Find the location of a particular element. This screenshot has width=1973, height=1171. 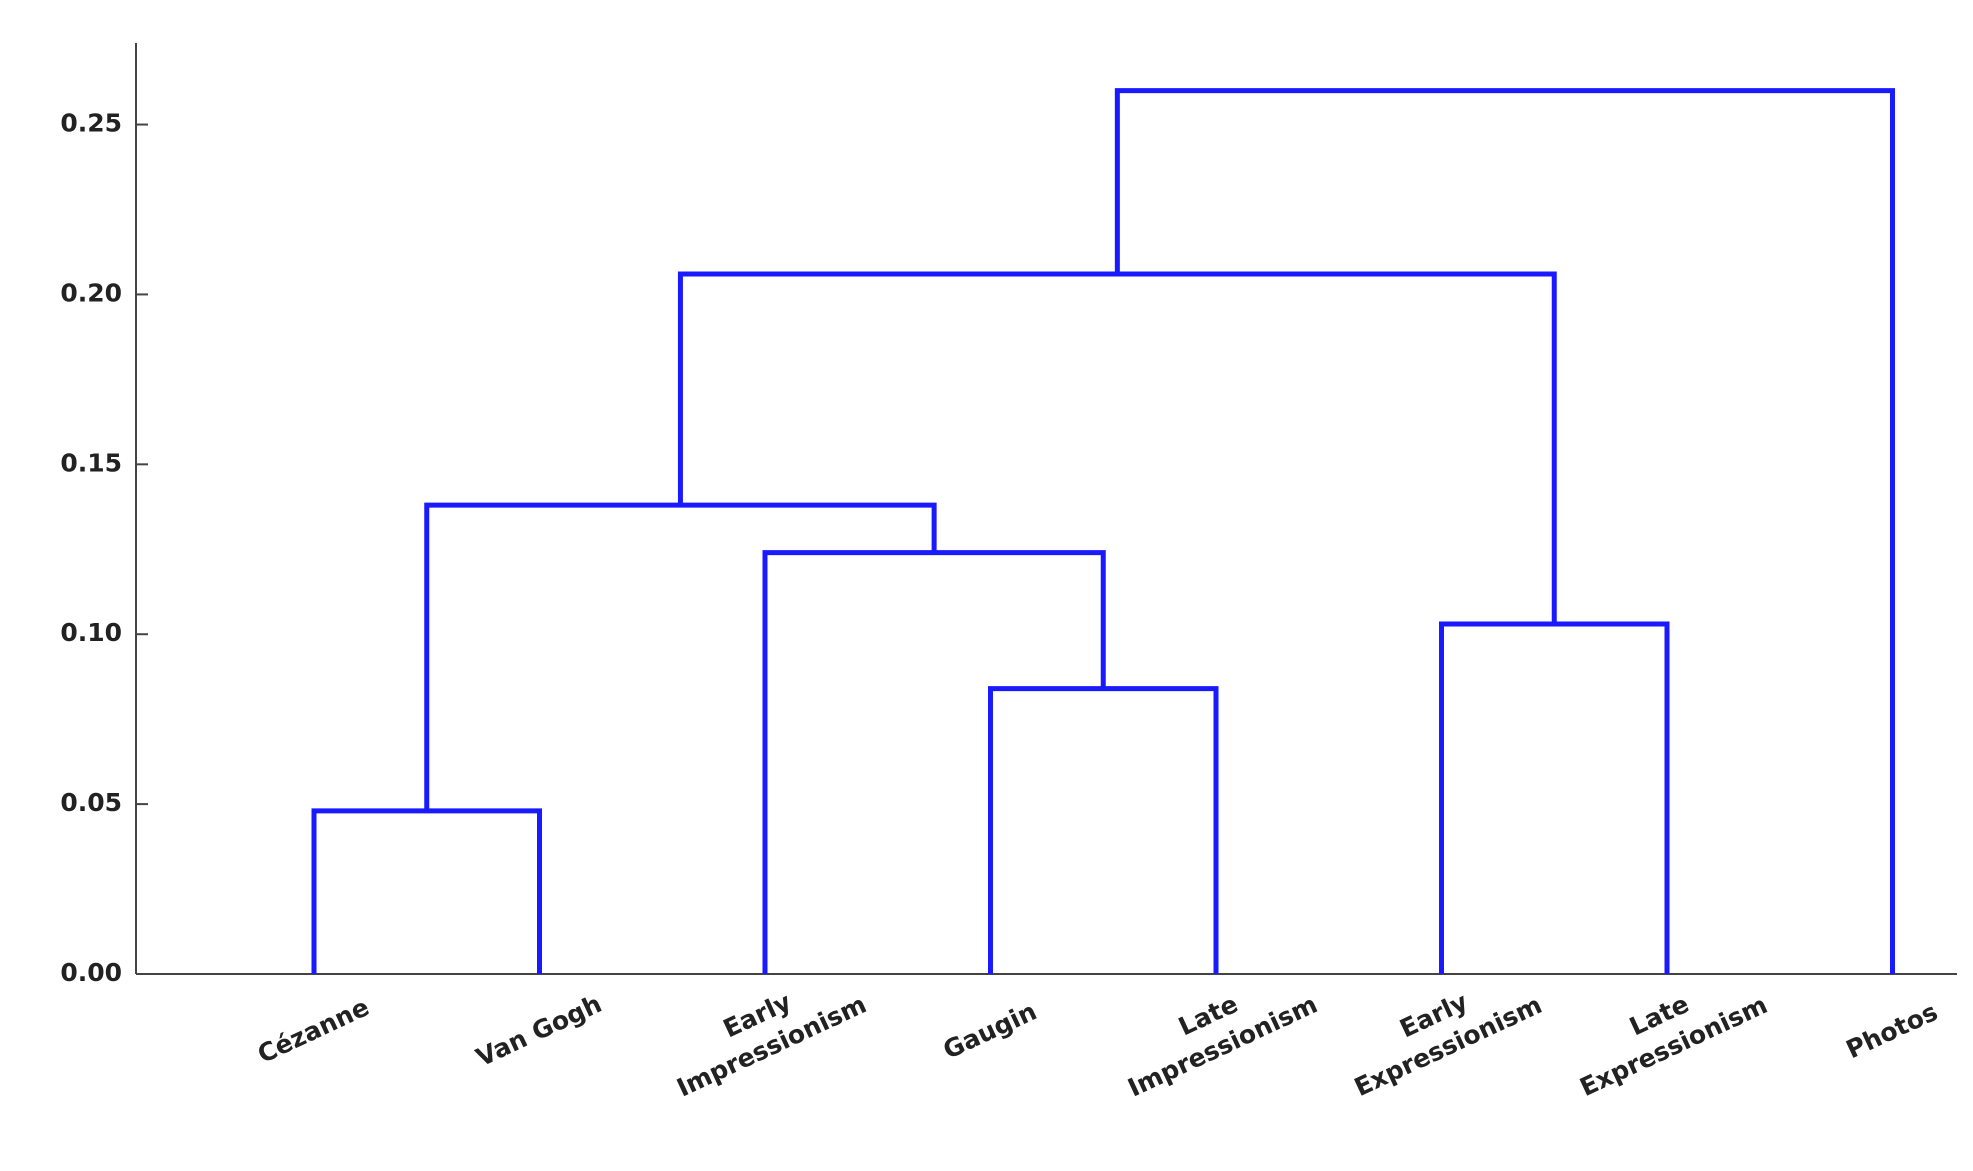

leaf-label: Cézanne is located at coordinates (313, 1030).